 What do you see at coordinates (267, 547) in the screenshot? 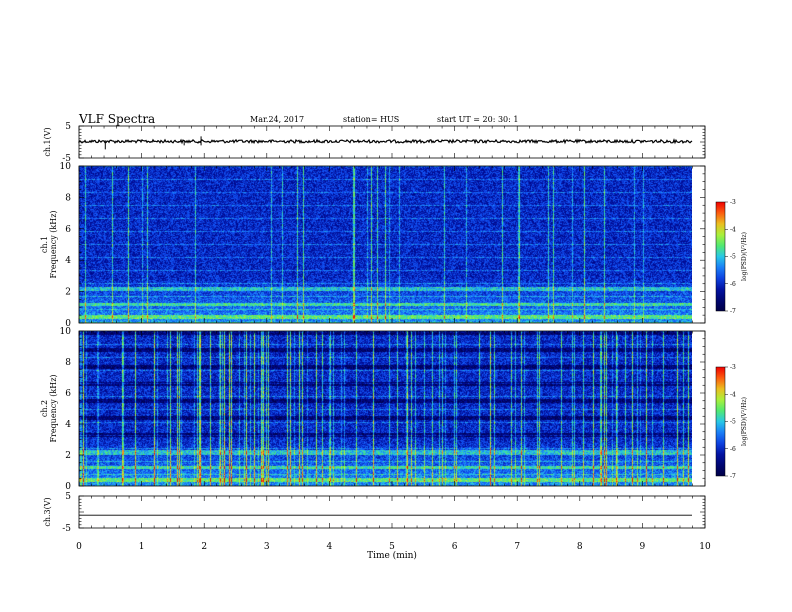
I see `x-tick-label: 3` at bounding box center [267, 547].